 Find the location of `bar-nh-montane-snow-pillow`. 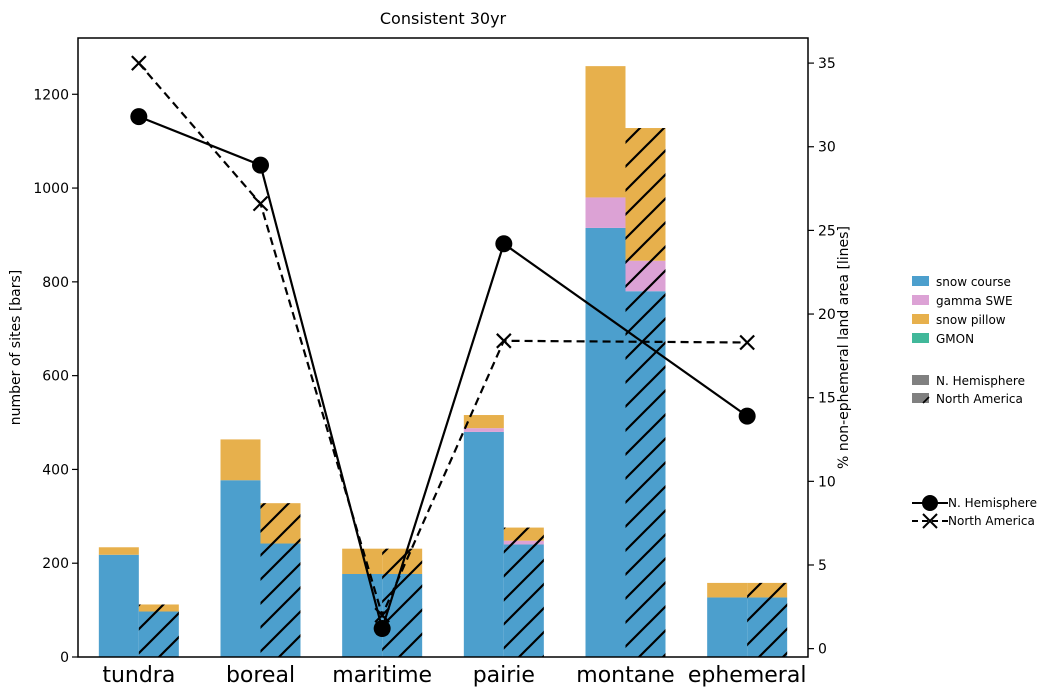

bar-nh-montane-snow-pillow is located at coordinates (605, 132).